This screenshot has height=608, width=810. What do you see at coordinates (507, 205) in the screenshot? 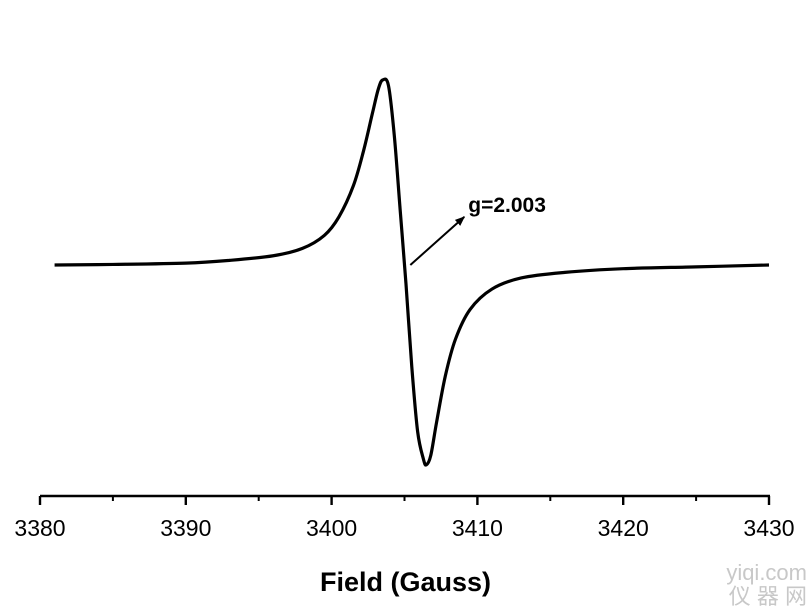
I see `annotation-g-value: g=2.003` at bounding box center [507, 205].